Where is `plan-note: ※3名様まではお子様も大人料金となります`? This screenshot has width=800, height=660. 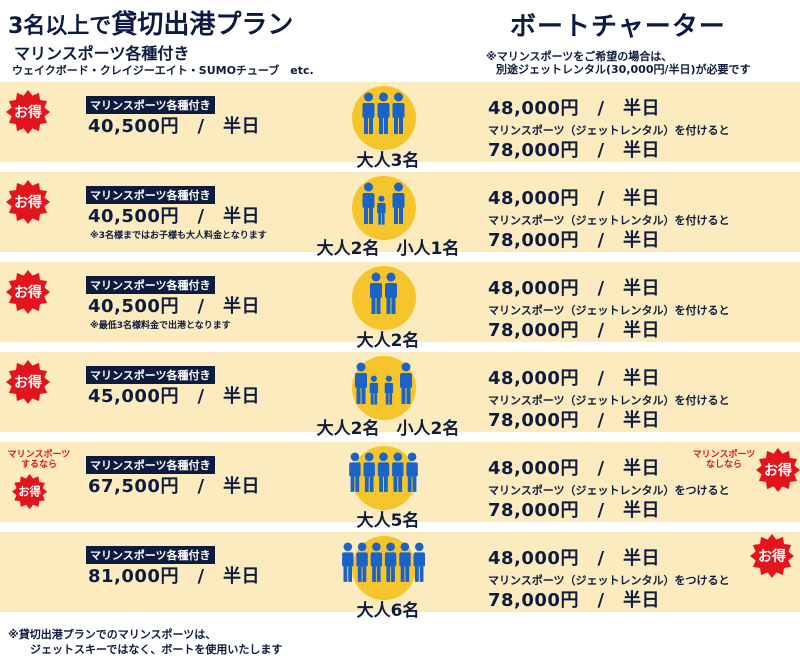
plan-note: ※3名様まではお子様も大人料金となります is located at coordinates (178, 236).